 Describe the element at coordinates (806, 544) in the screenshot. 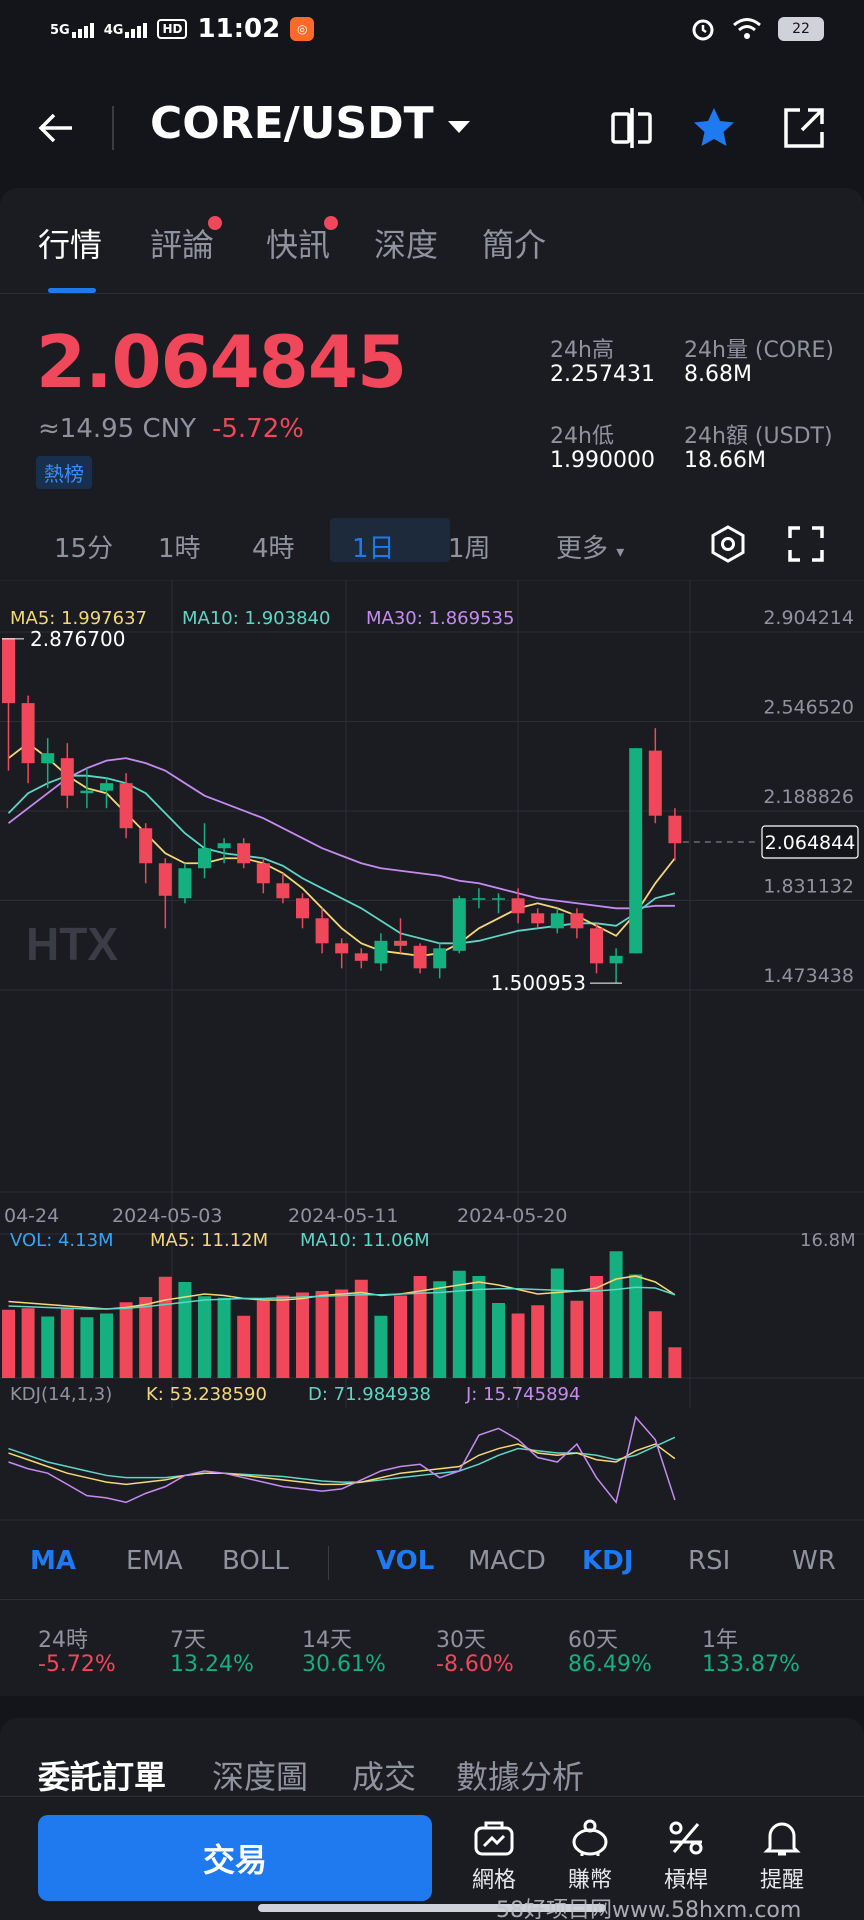

I see `fullscreen-icon` at that location.